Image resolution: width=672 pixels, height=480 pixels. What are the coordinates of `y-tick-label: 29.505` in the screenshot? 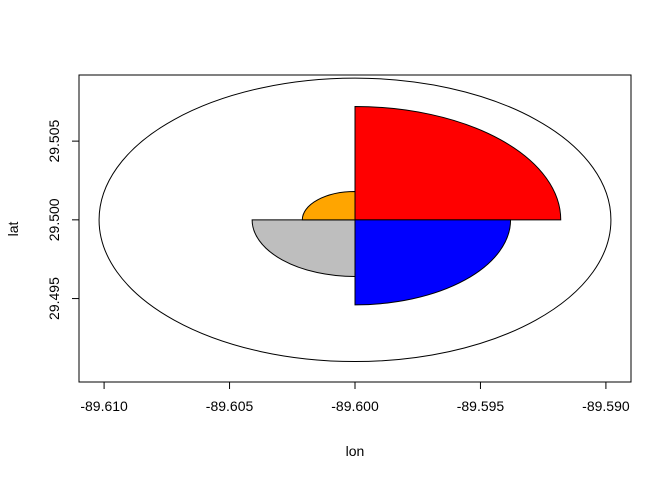 It's located at (54, 141).